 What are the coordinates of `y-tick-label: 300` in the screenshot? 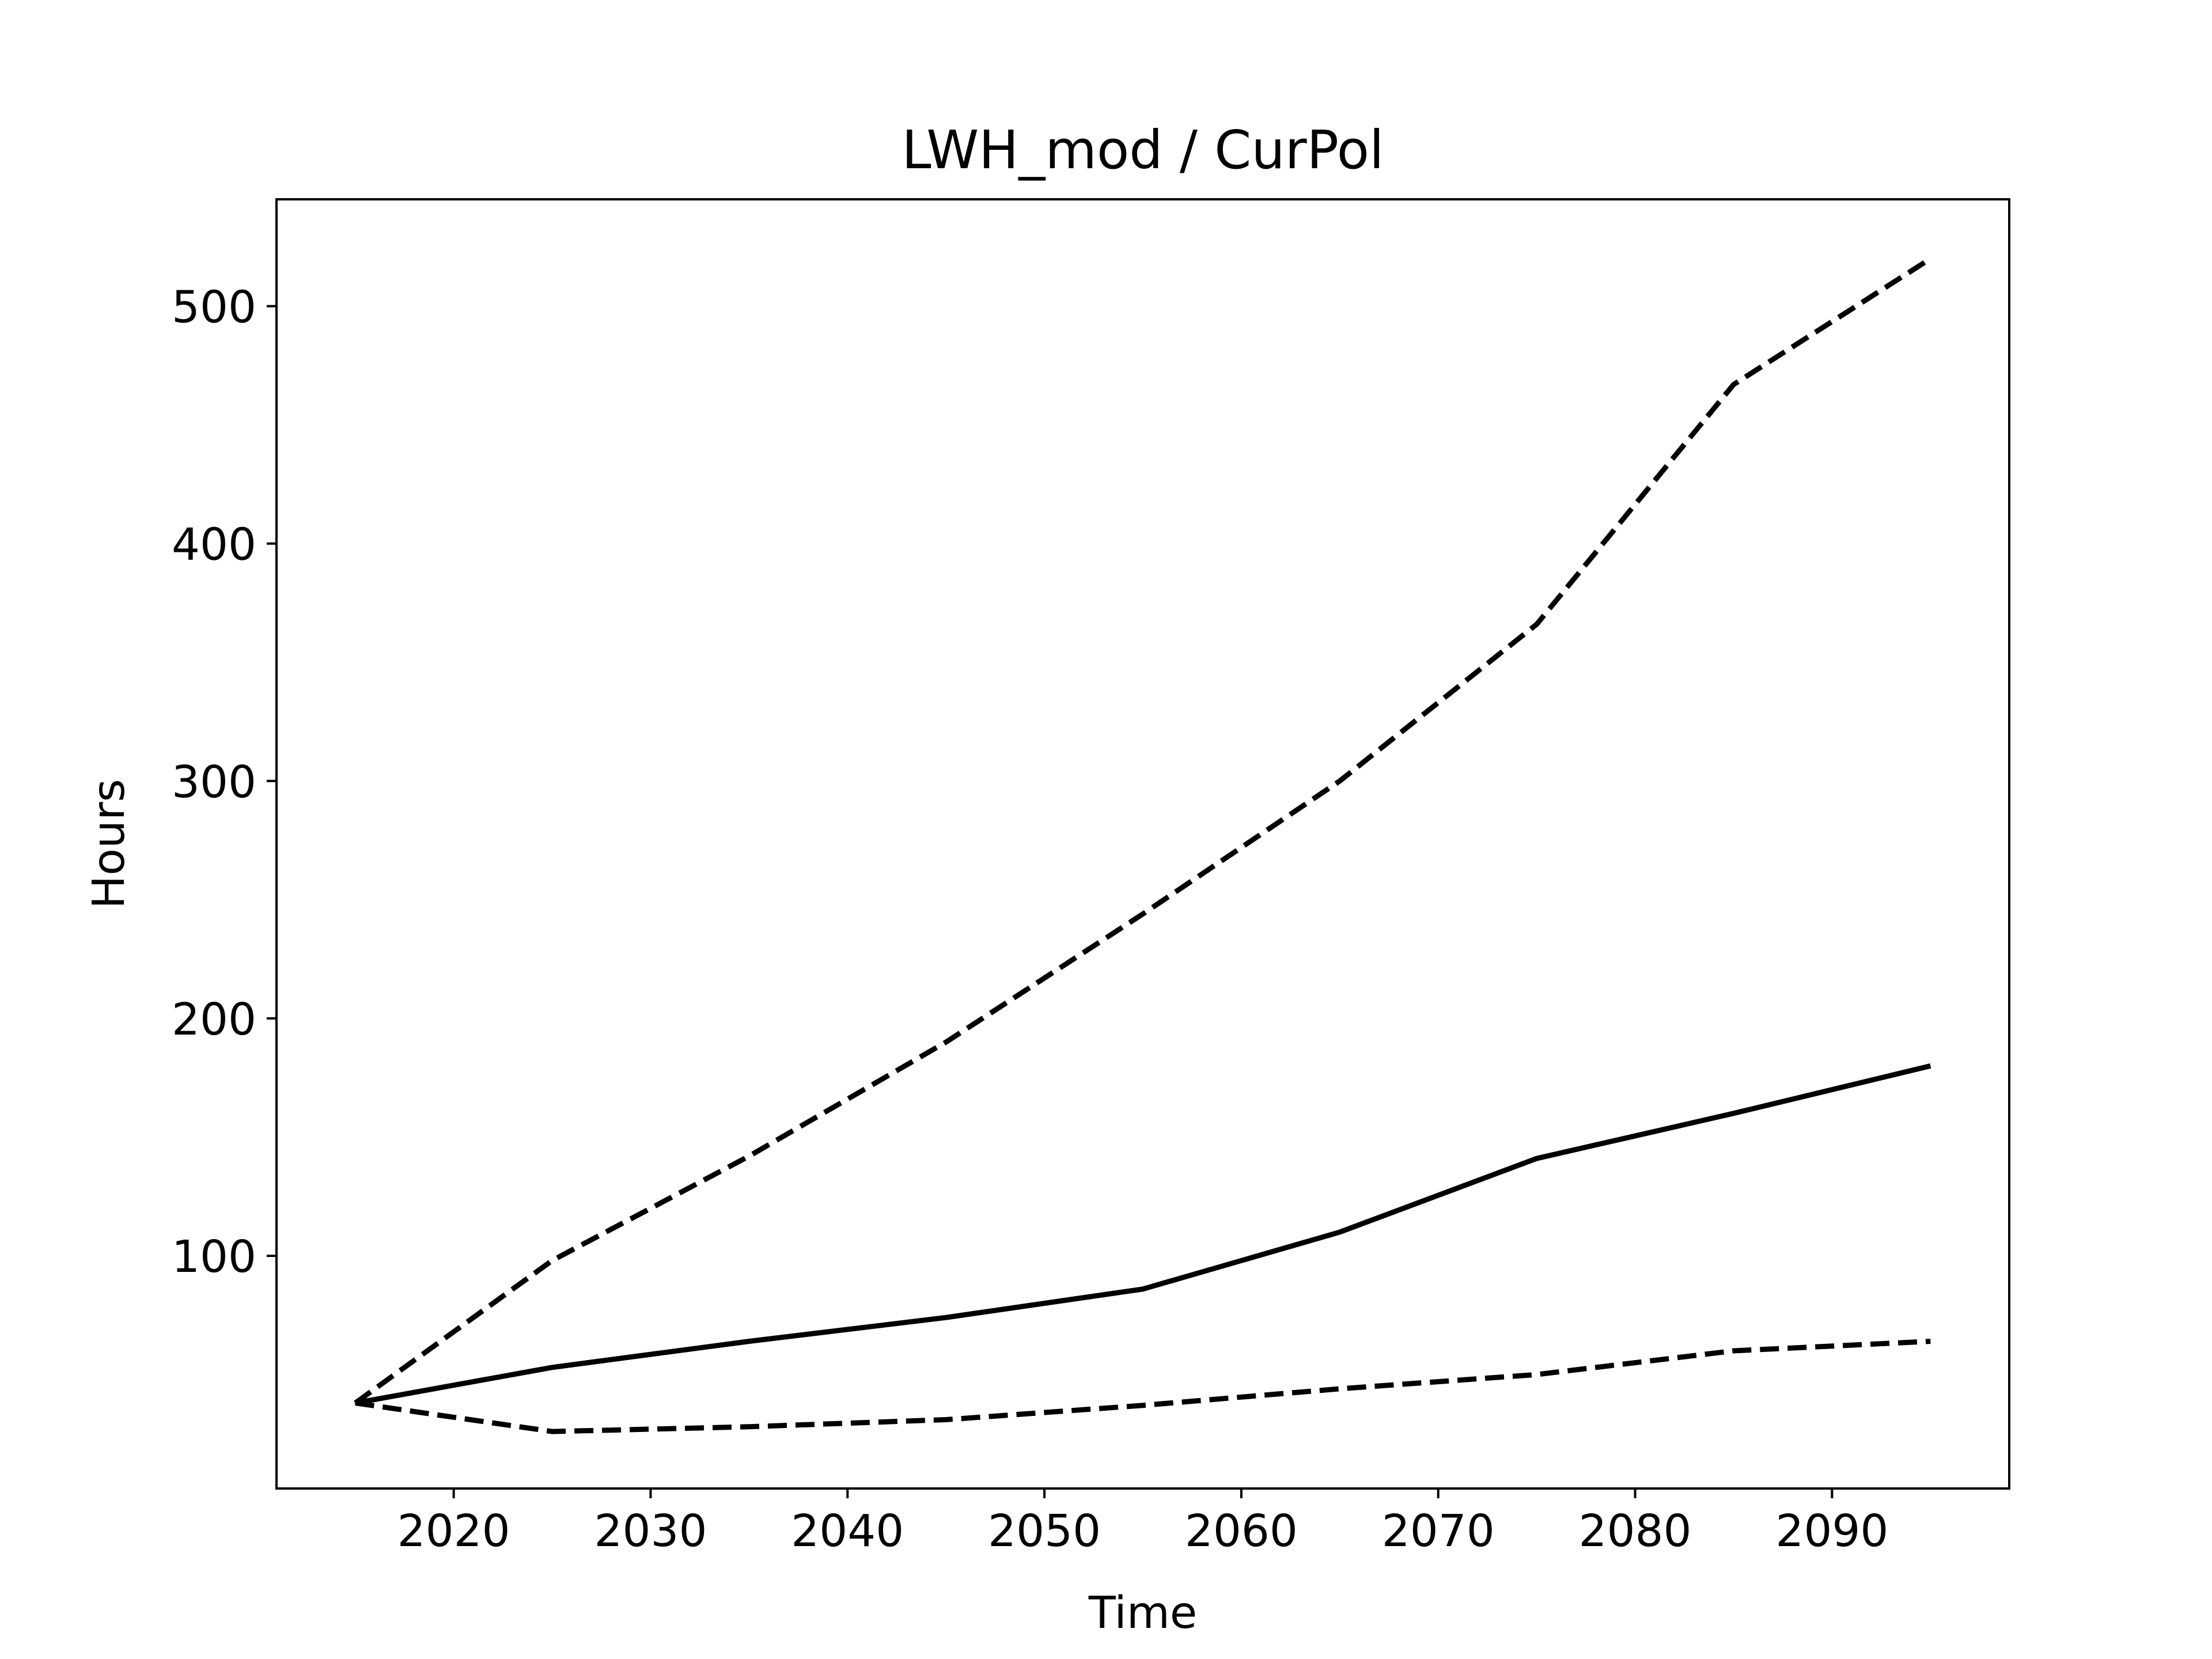 It's located at (214, 782).